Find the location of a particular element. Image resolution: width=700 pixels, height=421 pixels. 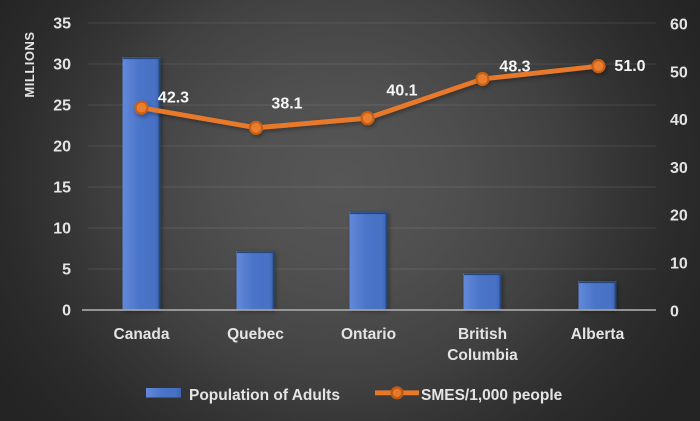

svg-text: British is located at coordinates (482, 334).